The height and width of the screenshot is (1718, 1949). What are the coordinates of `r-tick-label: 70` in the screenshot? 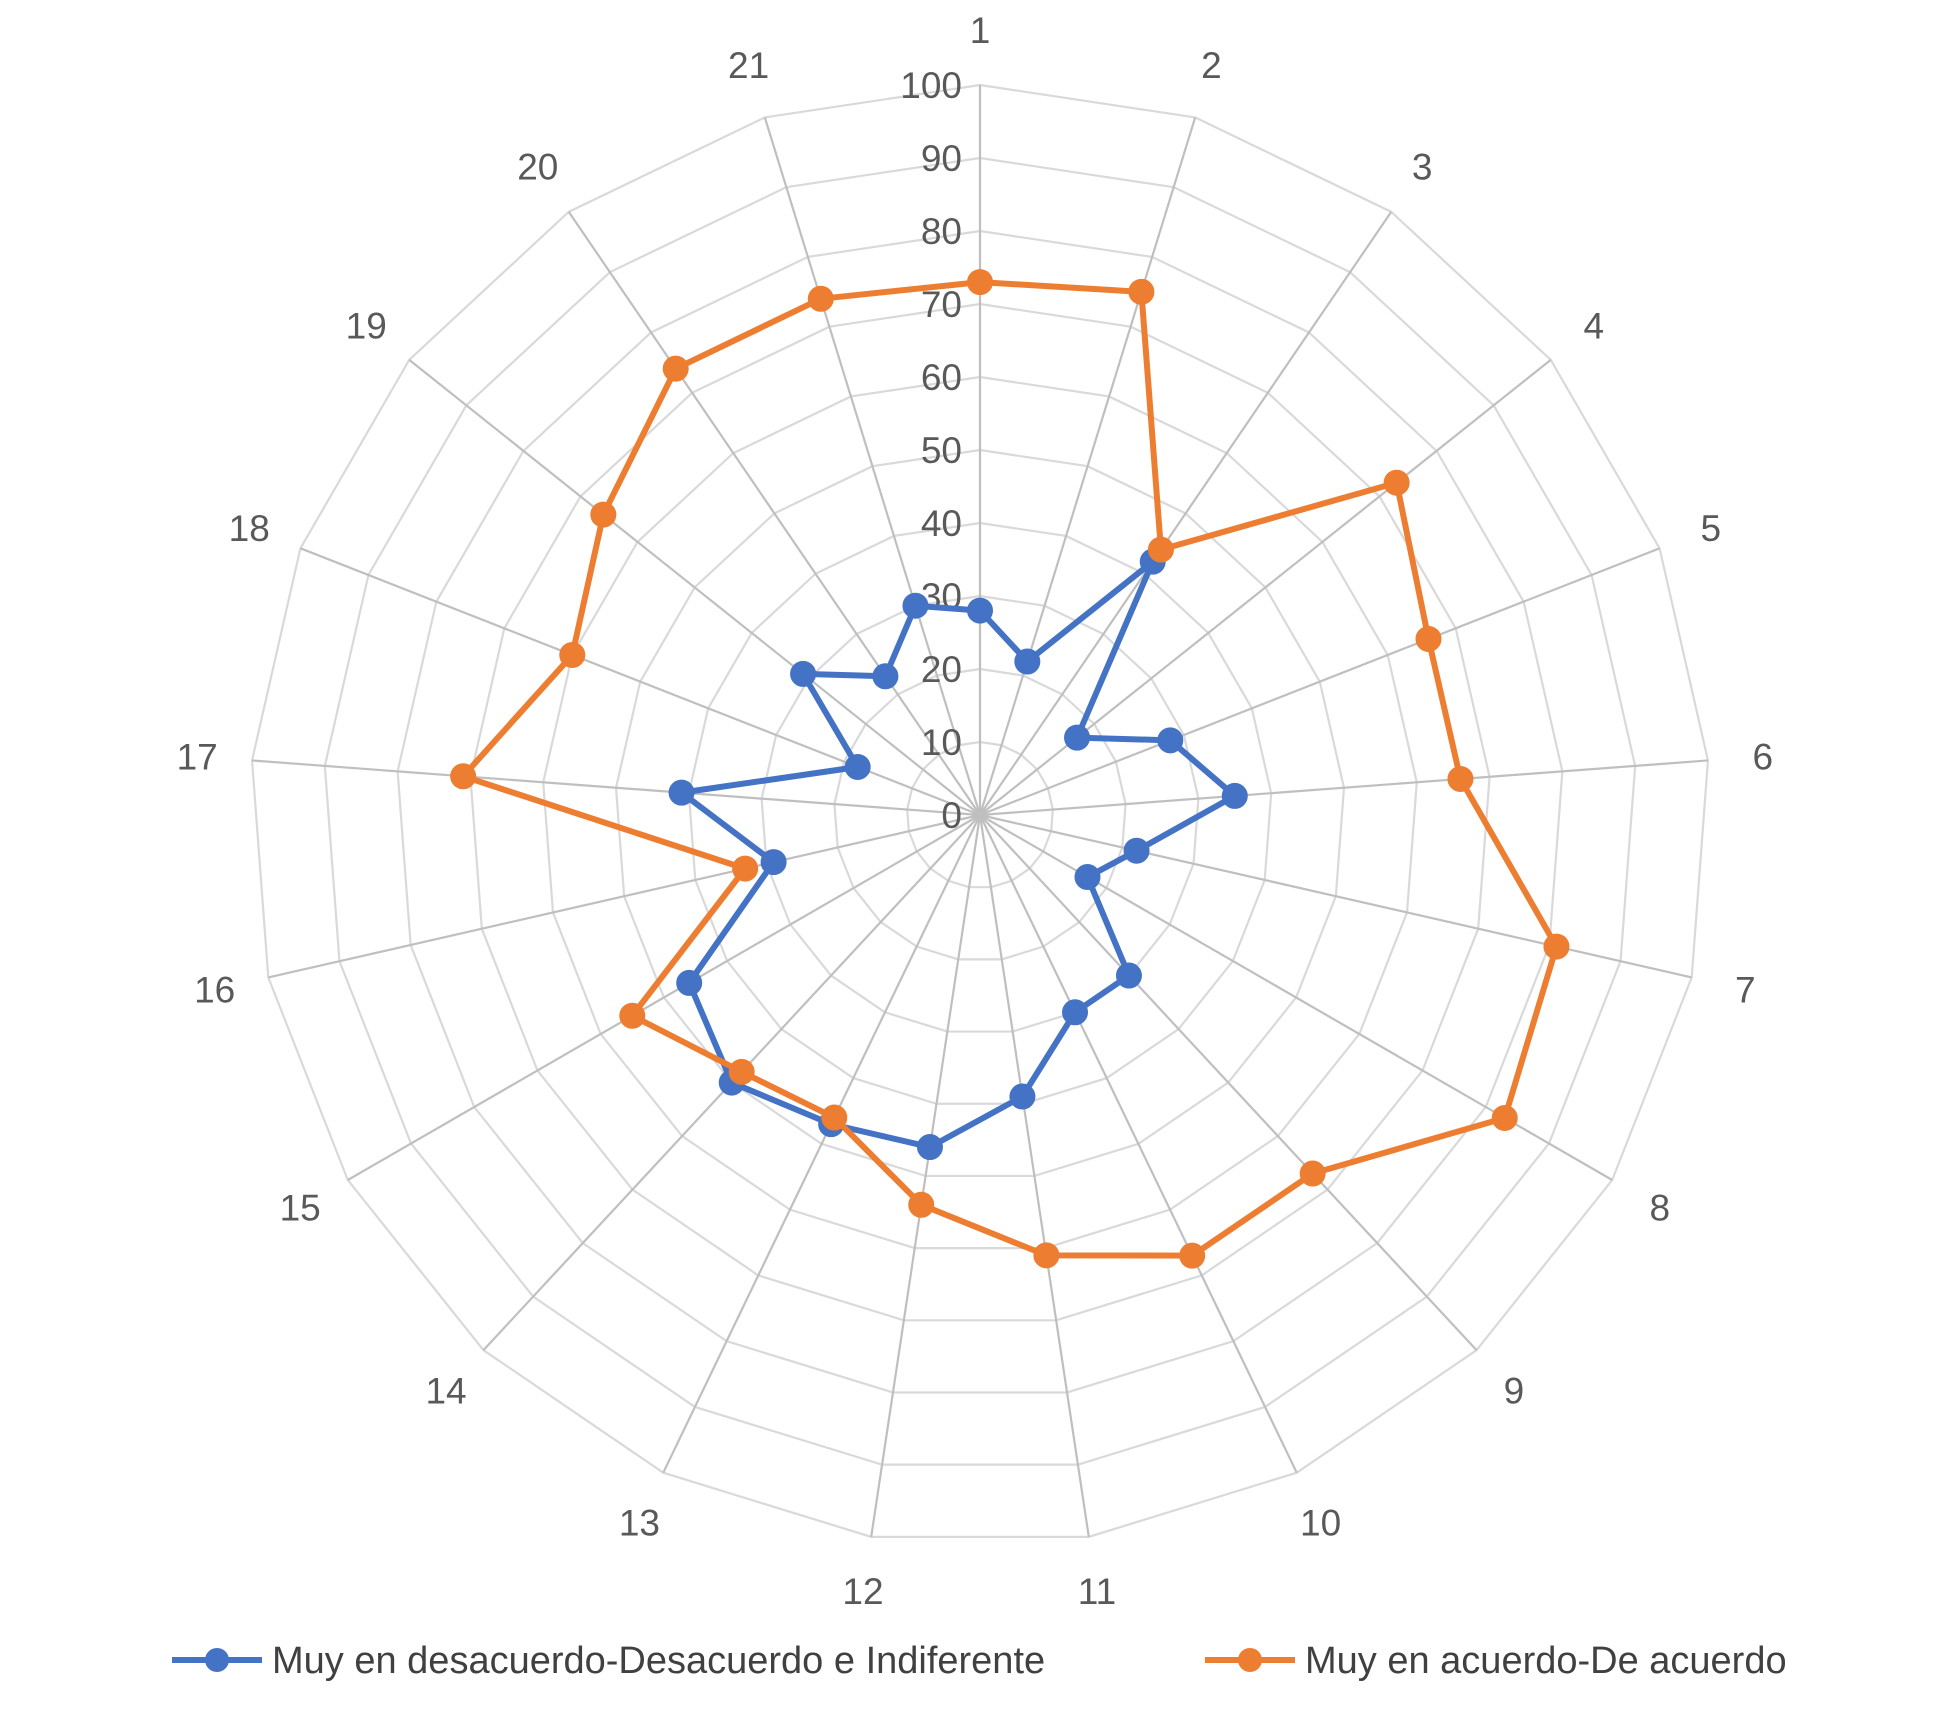 It's located at (941, 304).